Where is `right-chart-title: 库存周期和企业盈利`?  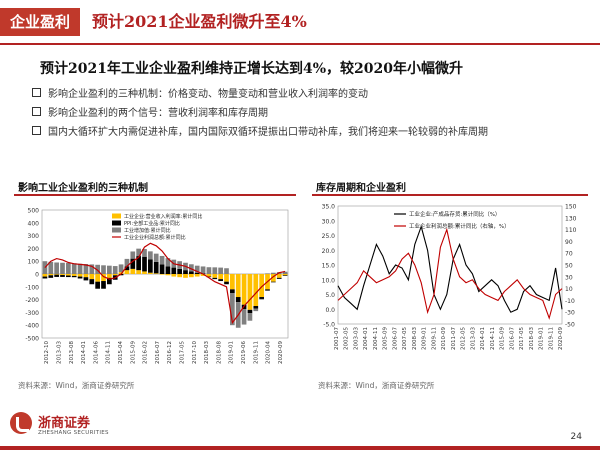 right-chart-title: 库存周期和企业盈利 is located at coordinates (361, 188).